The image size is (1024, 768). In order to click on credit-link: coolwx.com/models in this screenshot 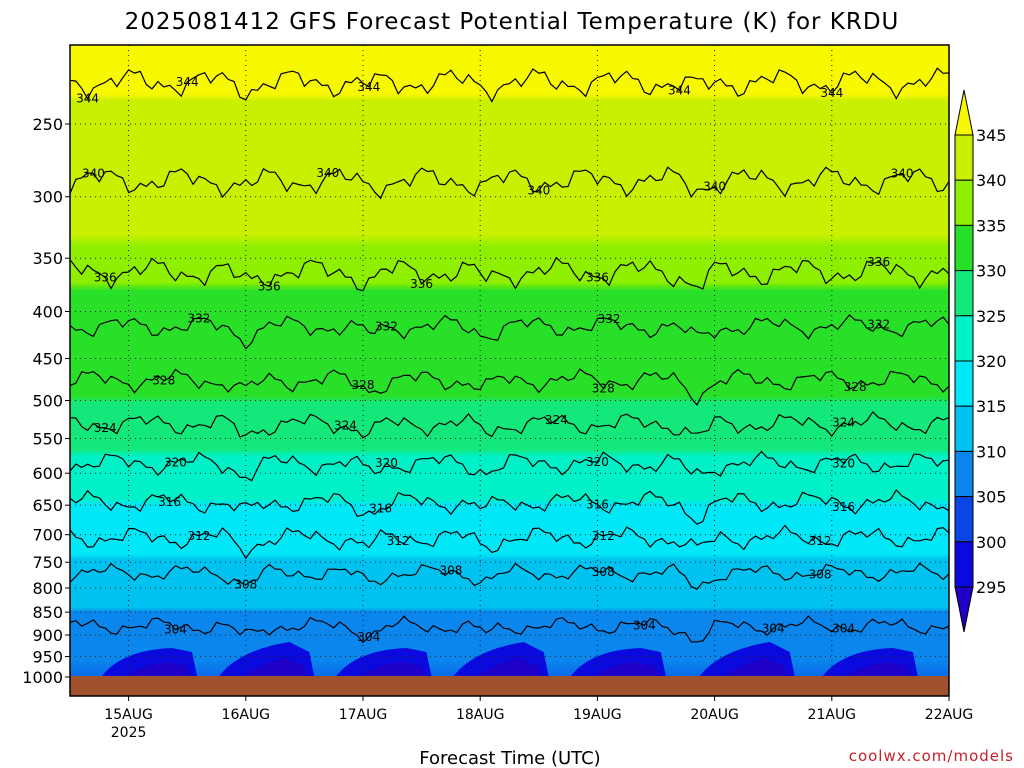, I will do `click(931, 756)`.